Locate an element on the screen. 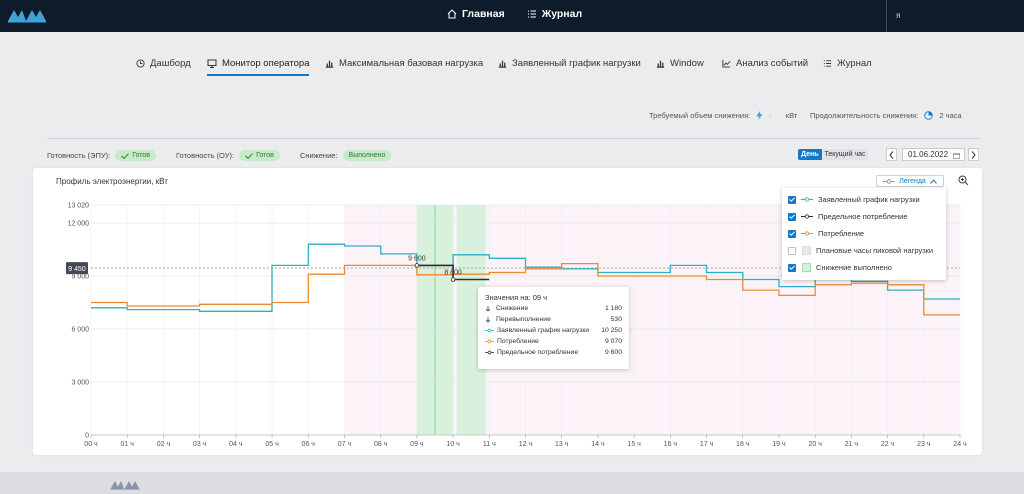  chart-title: Профиль электроэнергии, кВт is located at coordinates (112, 181).